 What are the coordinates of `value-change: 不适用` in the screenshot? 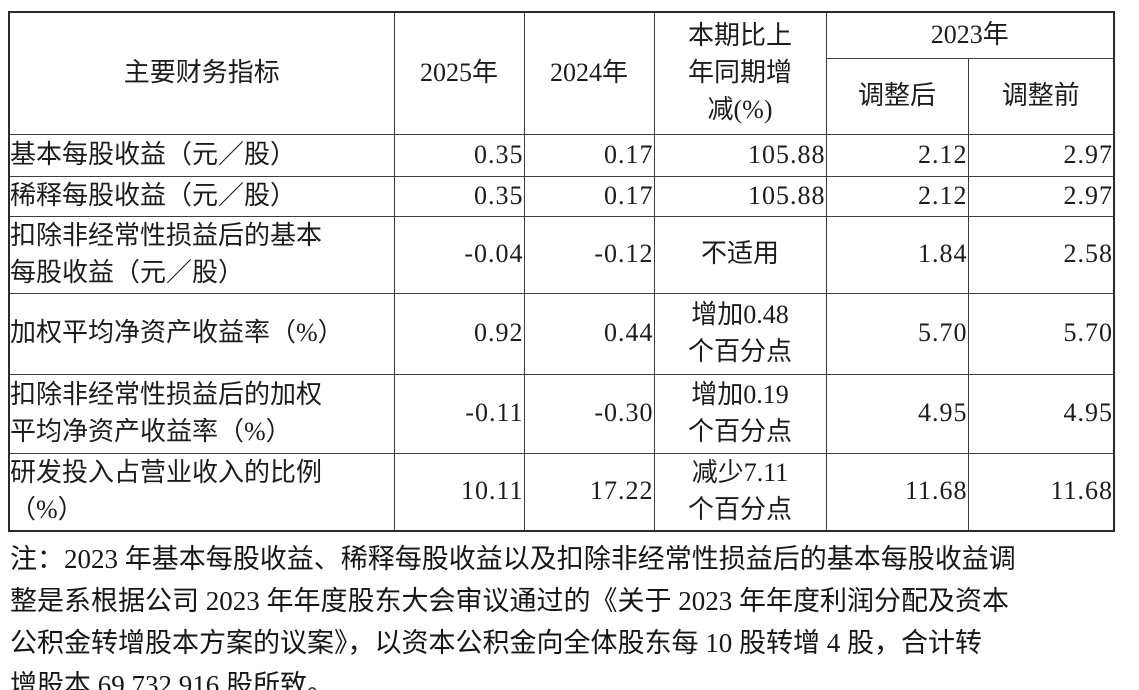 It's located at (740, 254).